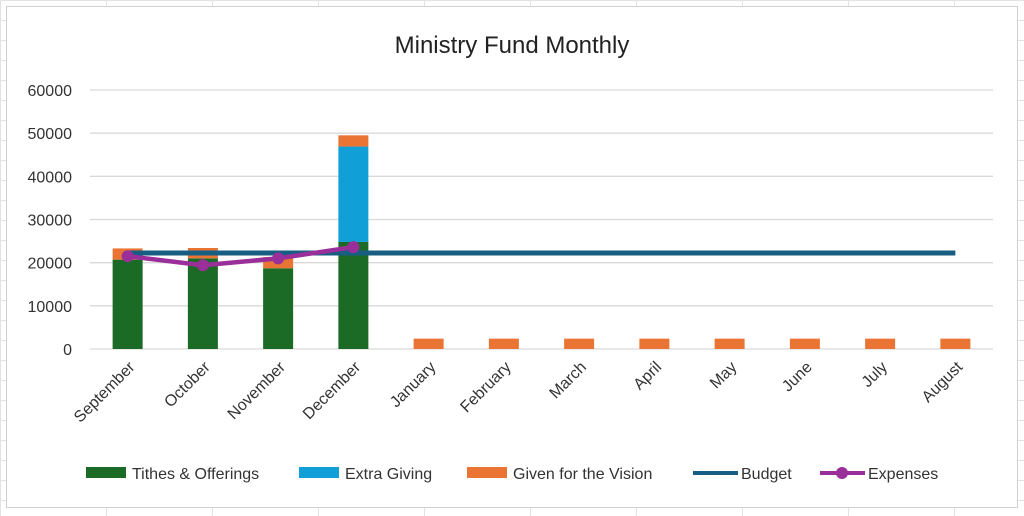  I want to click on legend-label: Given for the Vision, so click(582, 474).